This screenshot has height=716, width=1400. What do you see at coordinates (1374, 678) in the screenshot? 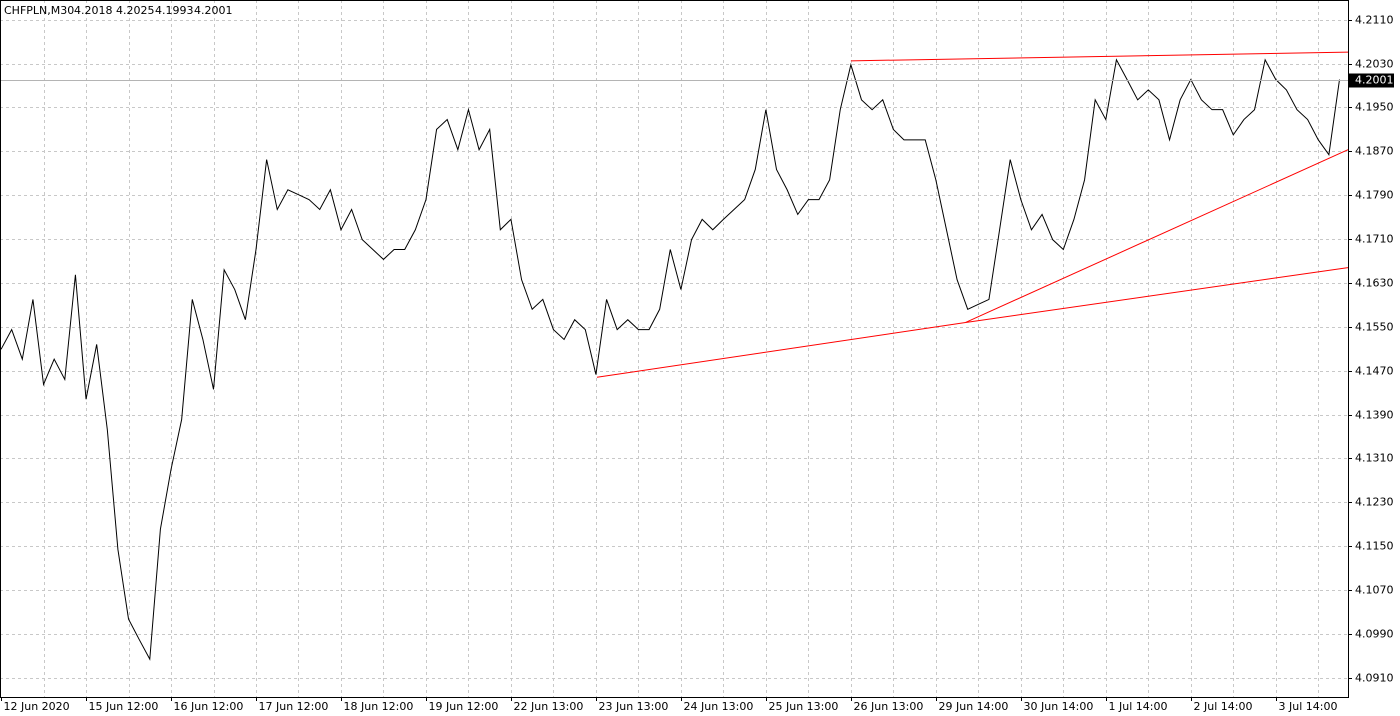
I see `y-tick-label: 4.0910` at bounding box center [1374, 678].